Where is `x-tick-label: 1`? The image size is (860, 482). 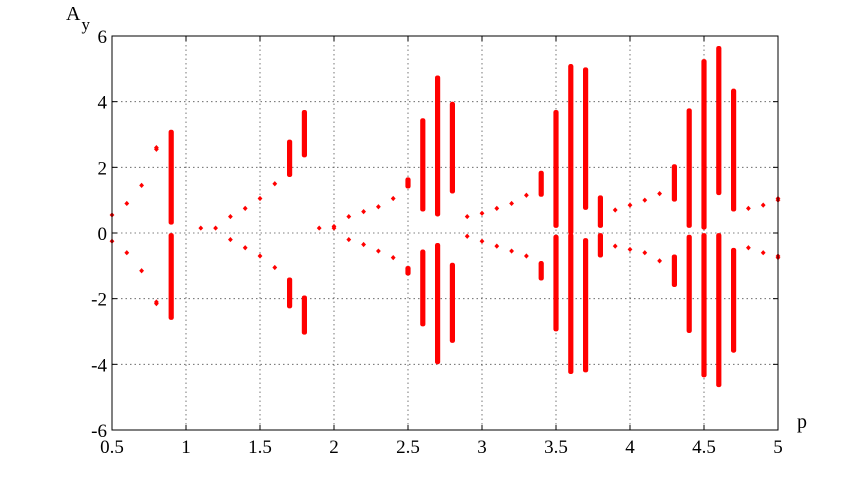
x-tick-label: 1 is located at coordinates (186, 447).